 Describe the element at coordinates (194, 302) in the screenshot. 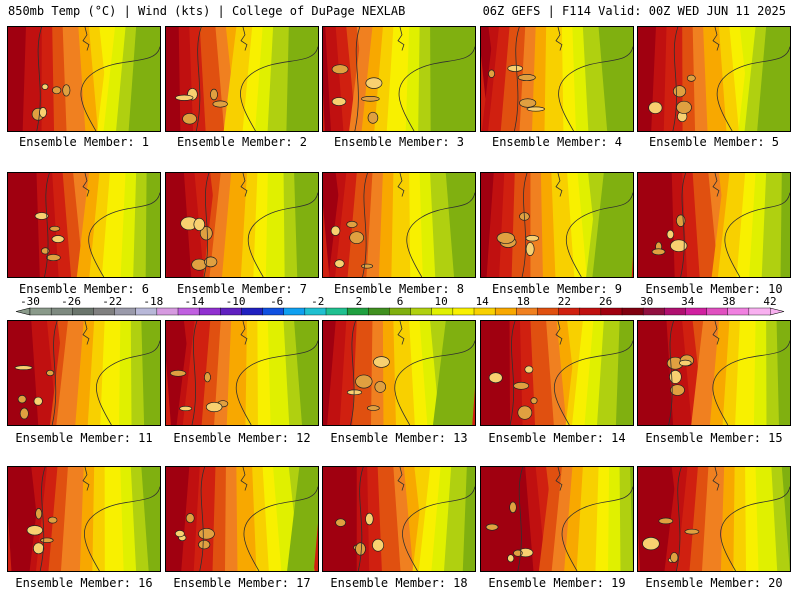

I see `colorbar-tick-label: -14` at that location.